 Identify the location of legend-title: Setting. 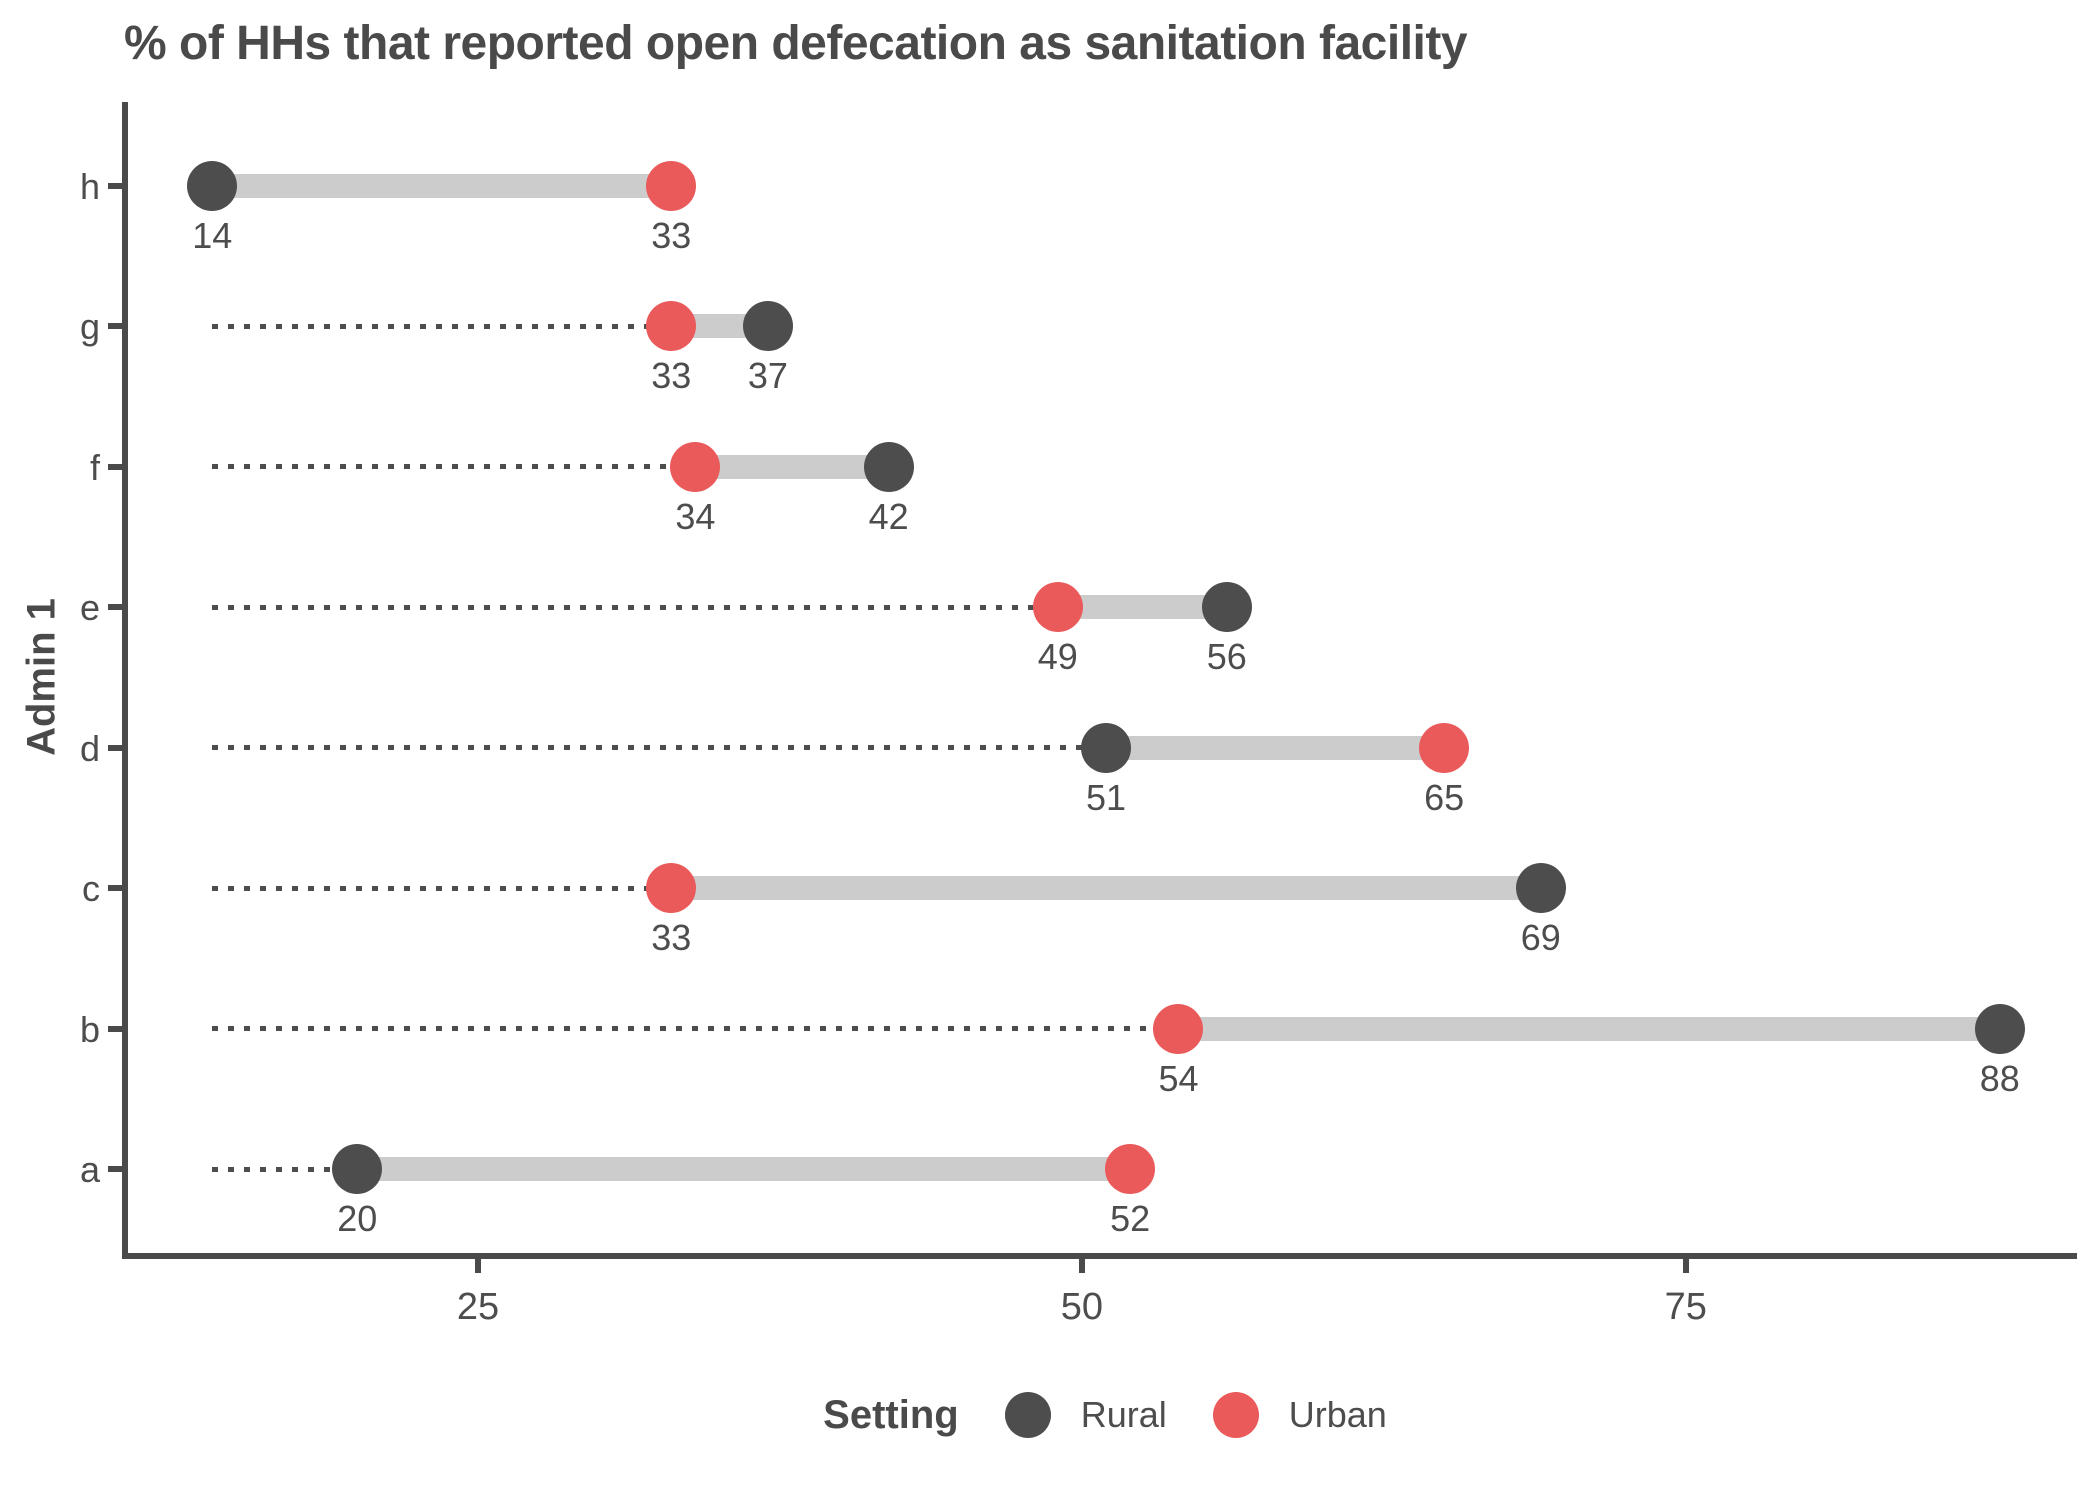
(891, 1414).